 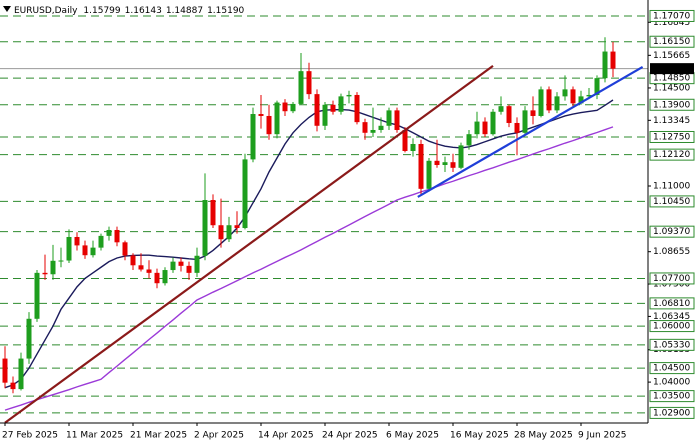 I want to click on level-label: 1.04500, so click(x=671, y=369).